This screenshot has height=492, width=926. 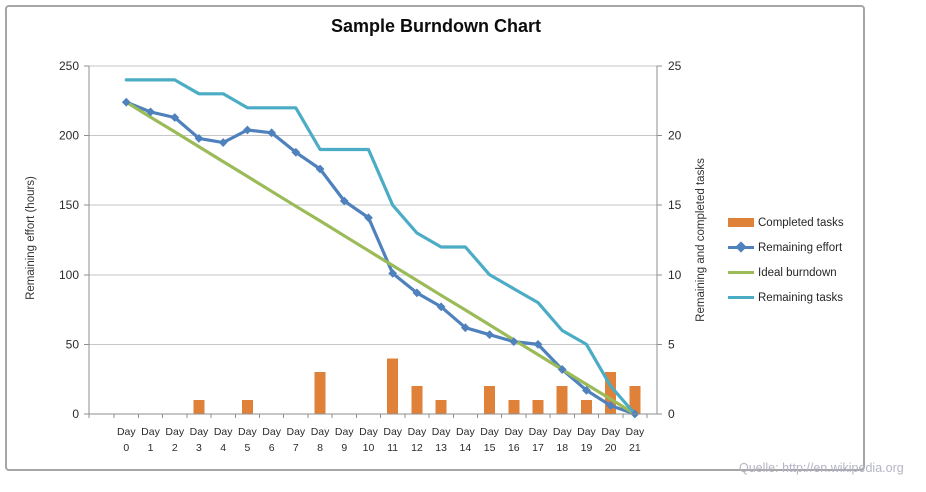 What do you see at coordinates (675, 205) in the screenshot?
I see `right-axis-tick-label: 15` at bounding box center [675, 205].